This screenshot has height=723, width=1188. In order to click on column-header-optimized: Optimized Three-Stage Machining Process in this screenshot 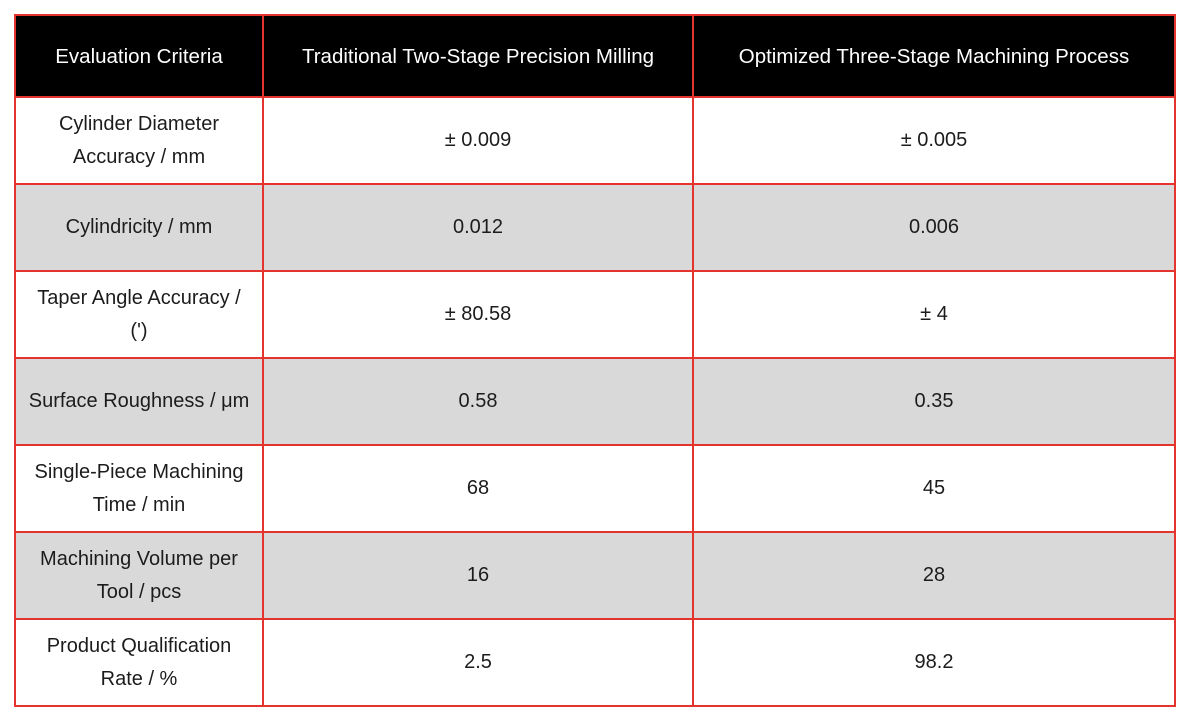, I will do `click(934, 56)`.